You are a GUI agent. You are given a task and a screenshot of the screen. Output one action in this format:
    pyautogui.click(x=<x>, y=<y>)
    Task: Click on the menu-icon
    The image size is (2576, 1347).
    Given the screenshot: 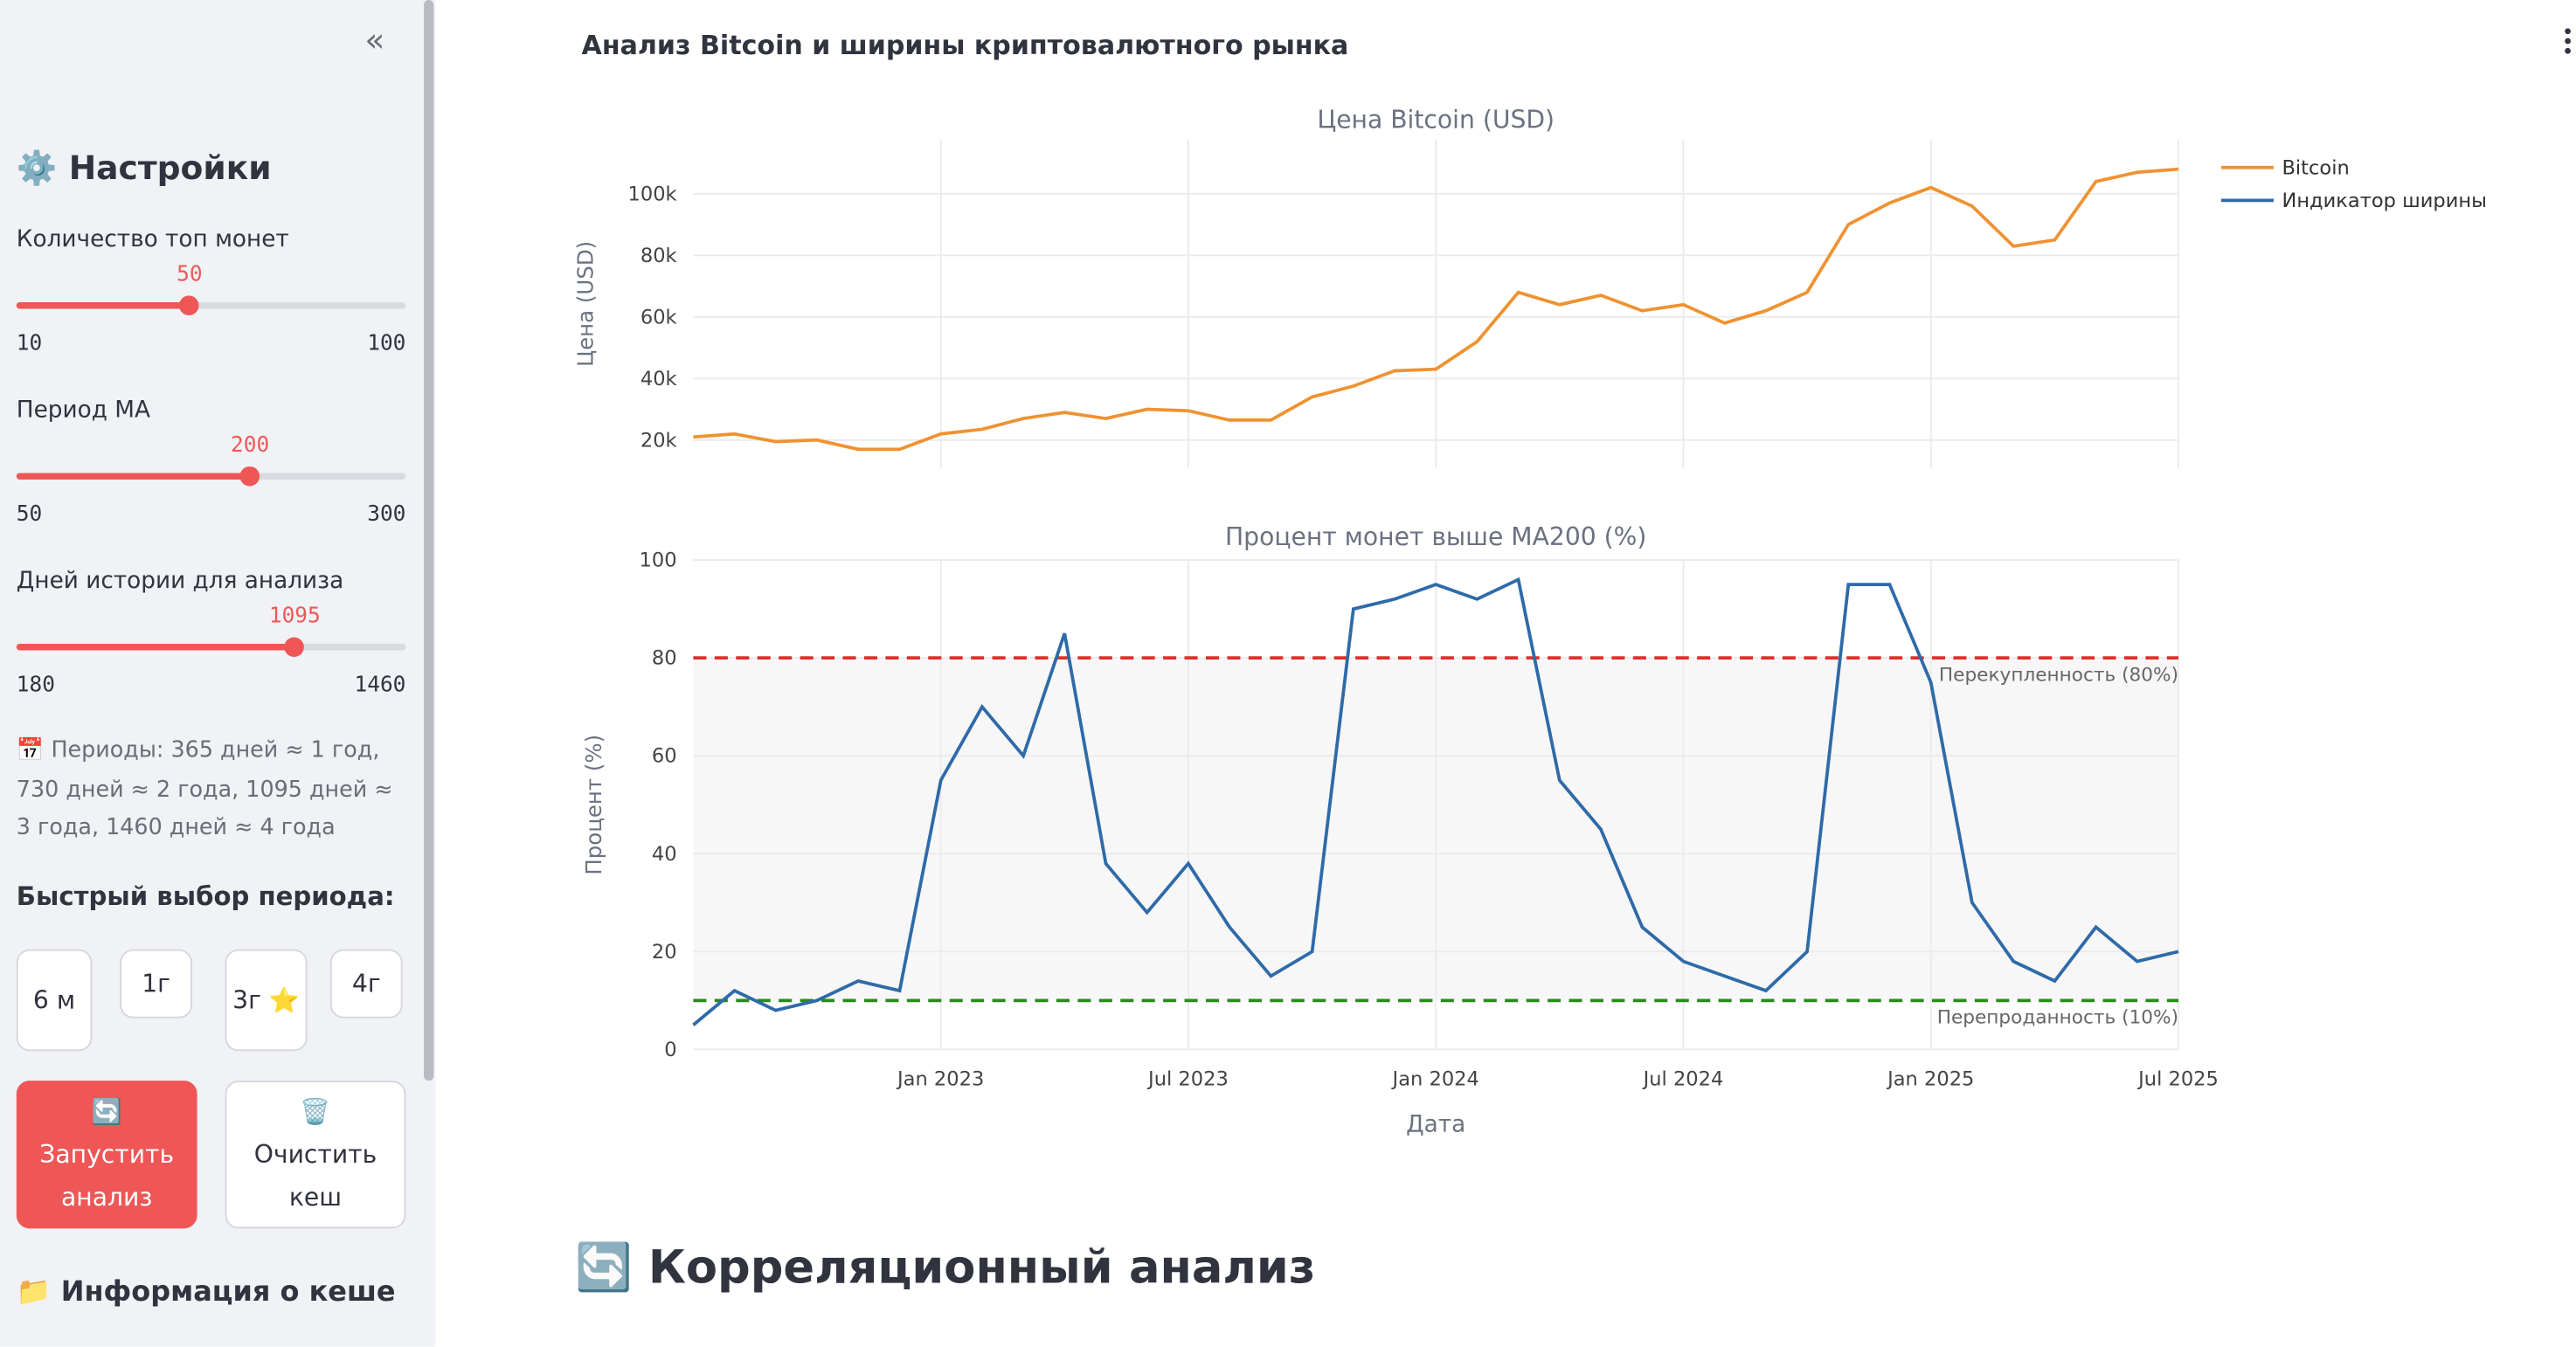 What is the action you would take?
    pyautogui.click(x=2568, y=41)
    